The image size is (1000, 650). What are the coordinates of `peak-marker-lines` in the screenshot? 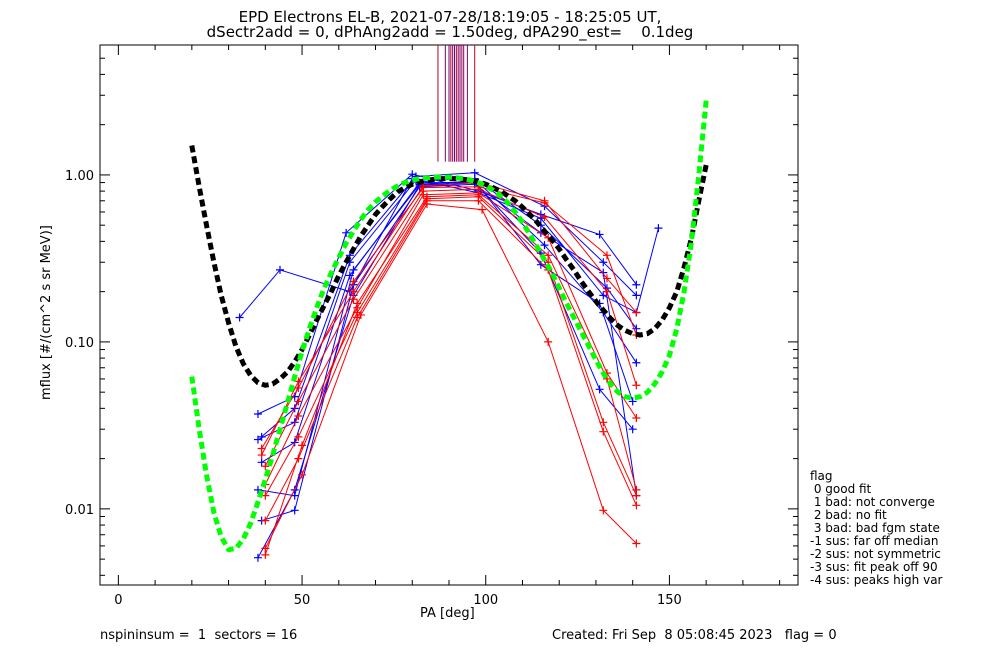 It's located at (456, 103).